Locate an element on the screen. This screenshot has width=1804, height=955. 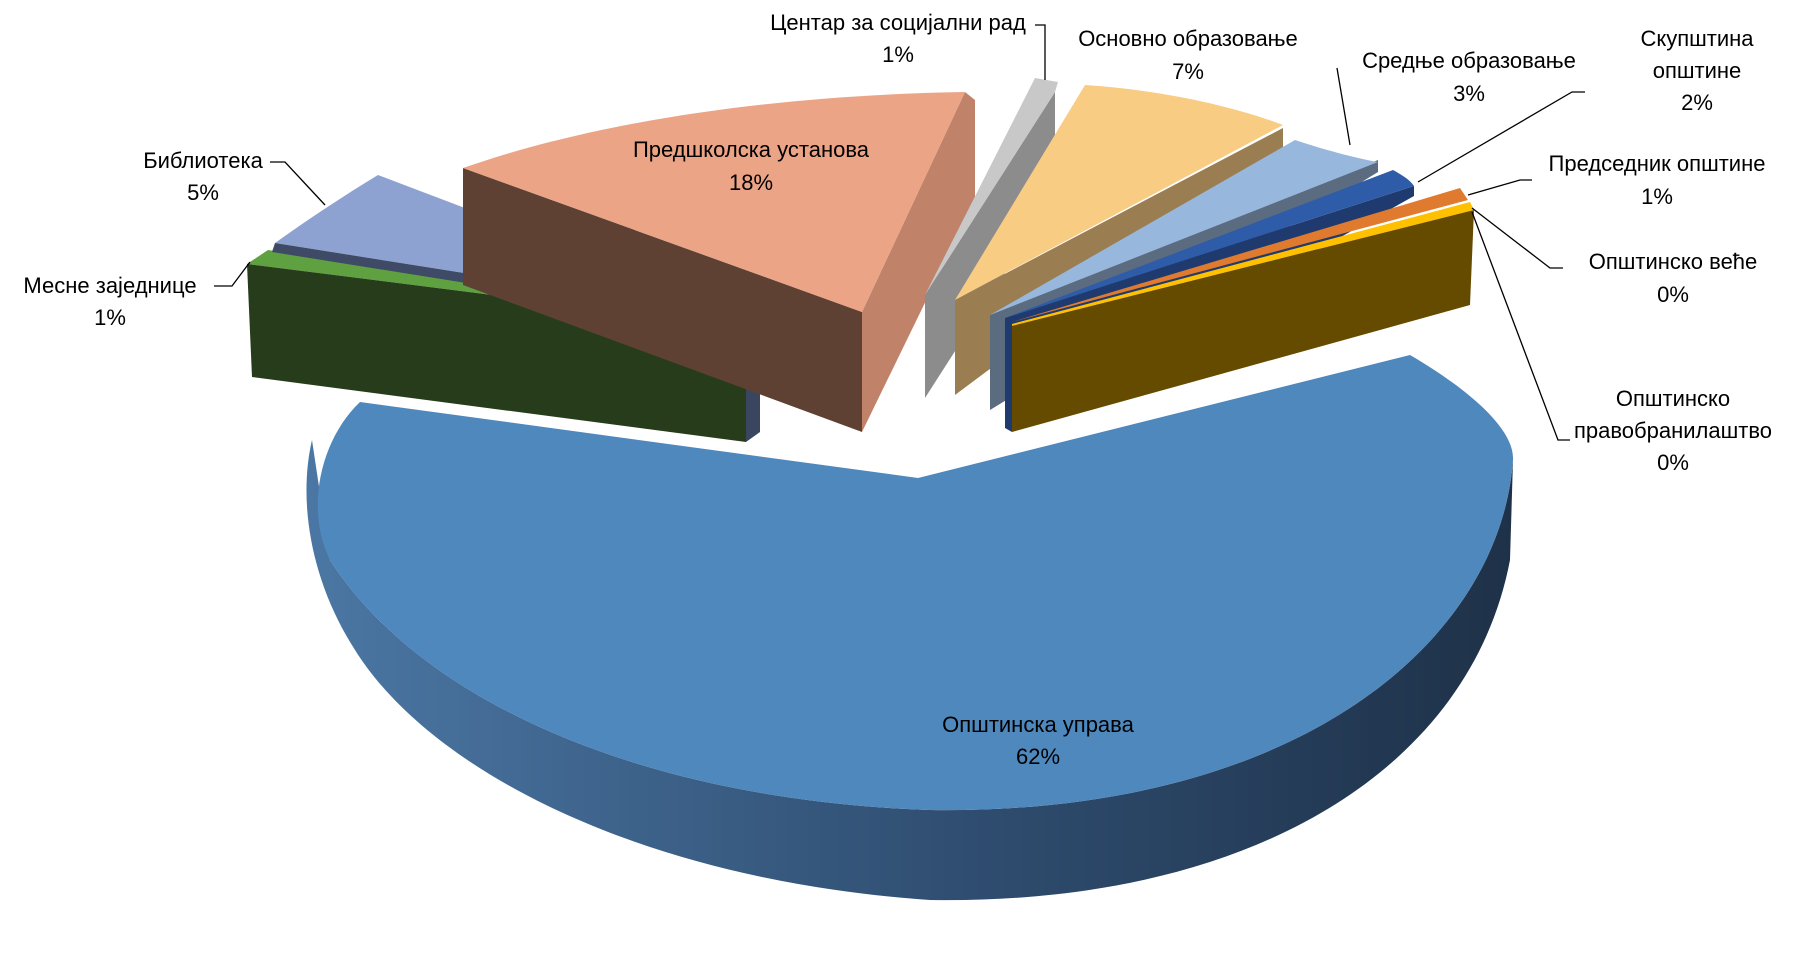
slice-opstinsko-vece is located at coordinates (1243, 264).